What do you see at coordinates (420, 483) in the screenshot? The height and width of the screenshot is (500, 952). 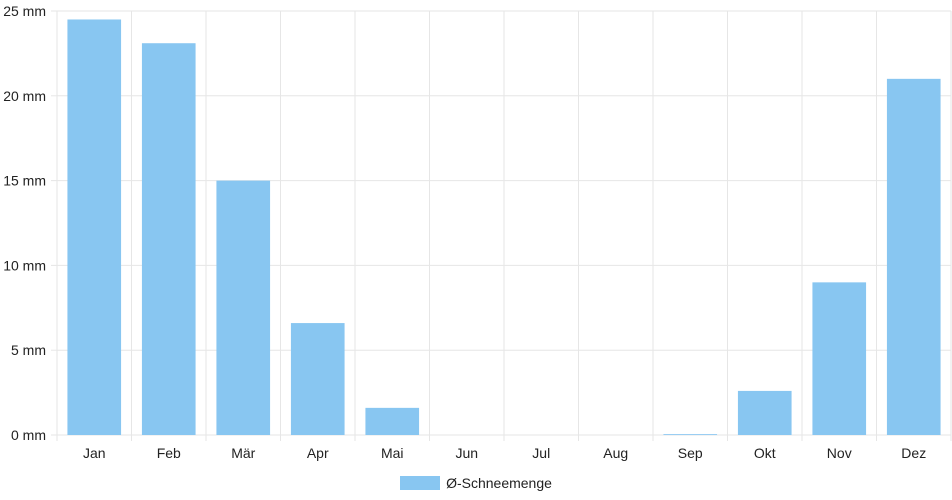 I see `legend-swatch` at bounding box center [420, 483].